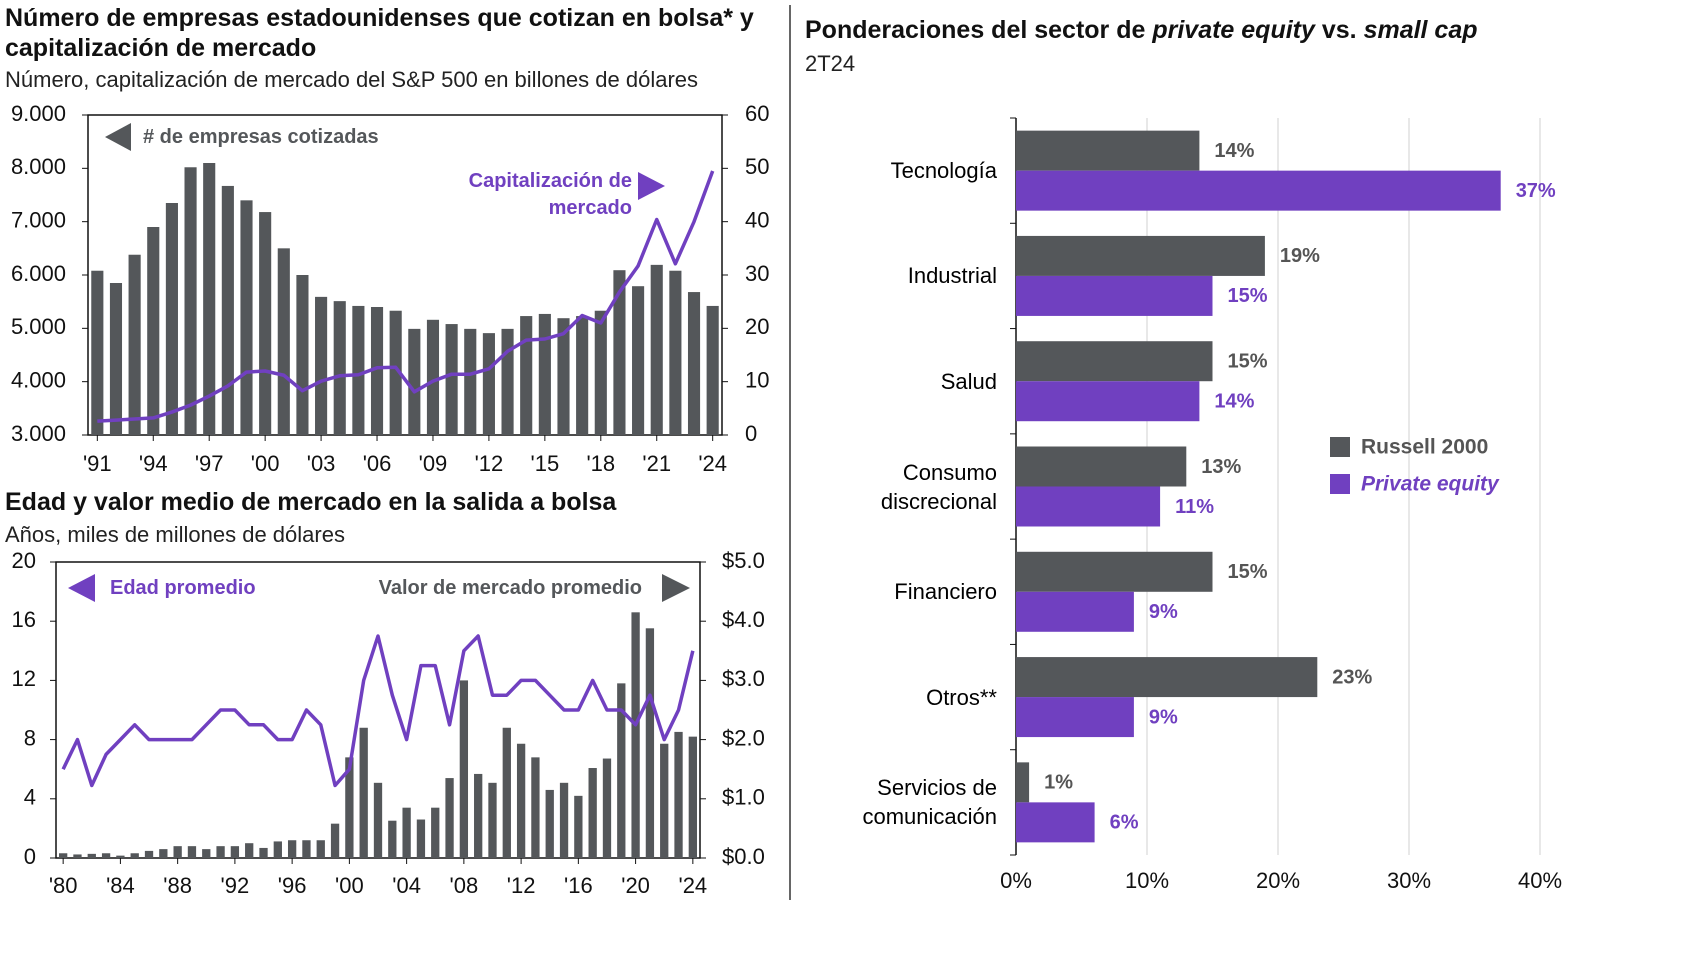 The image size is (1704, 978). I want to click on x-tick-label: '21, so click(656, 463).